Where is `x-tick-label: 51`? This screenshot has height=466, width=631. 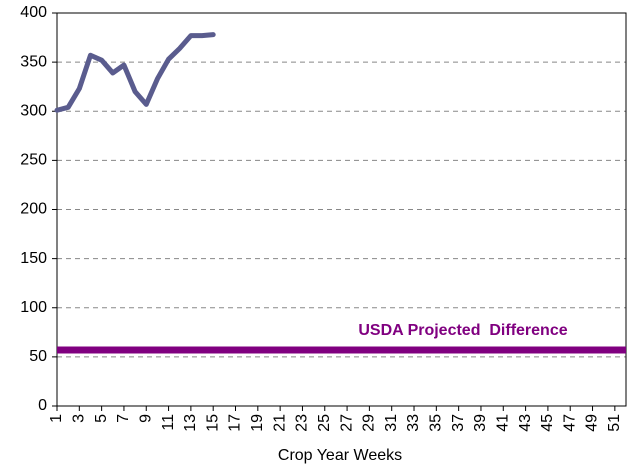
x-tick-label: 51 is located at coordinates (614, 423).